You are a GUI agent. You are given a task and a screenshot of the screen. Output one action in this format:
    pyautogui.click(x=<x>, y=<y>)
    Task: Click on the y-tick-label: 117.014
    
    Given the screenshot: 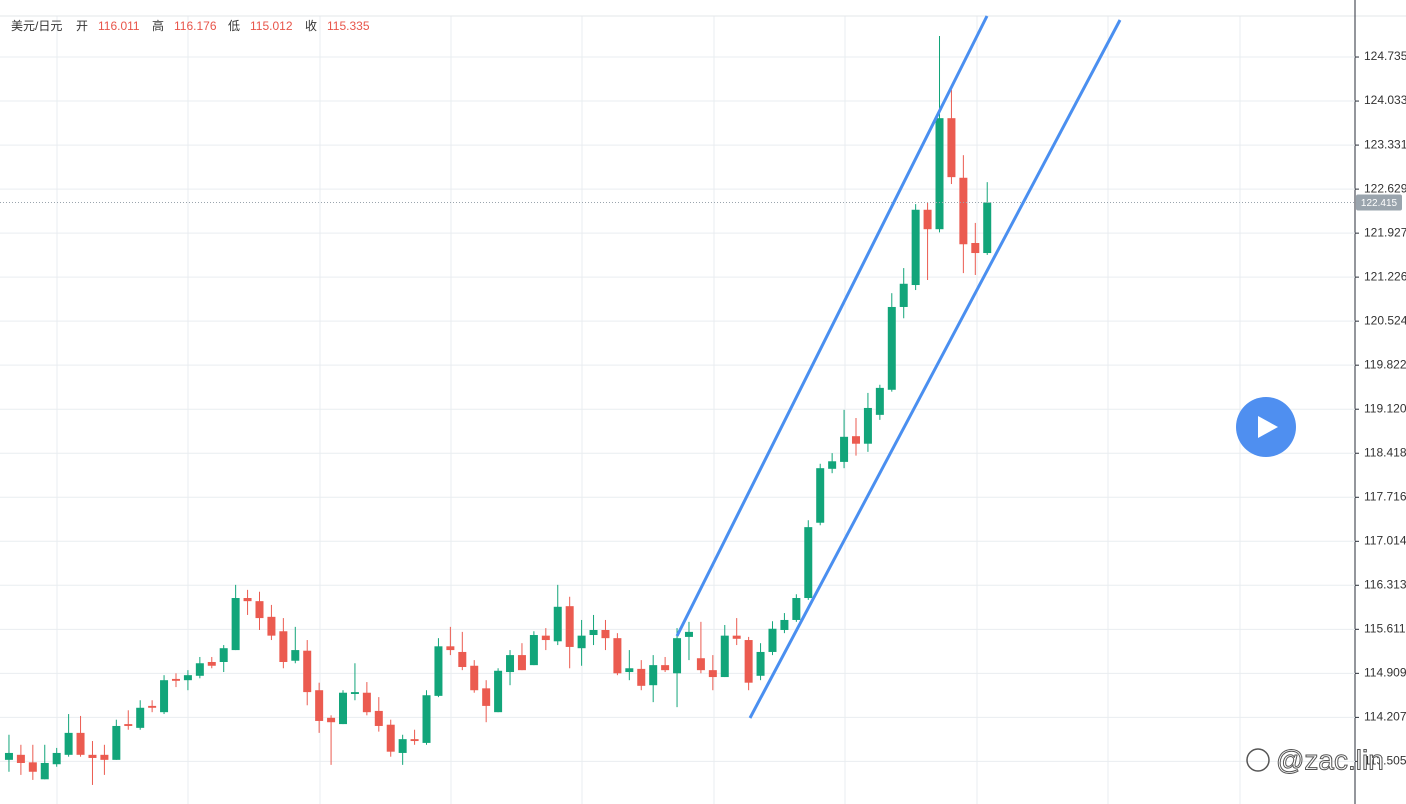 What is the action you would take?
    pyautogui.click(x=1385, y=540)
    